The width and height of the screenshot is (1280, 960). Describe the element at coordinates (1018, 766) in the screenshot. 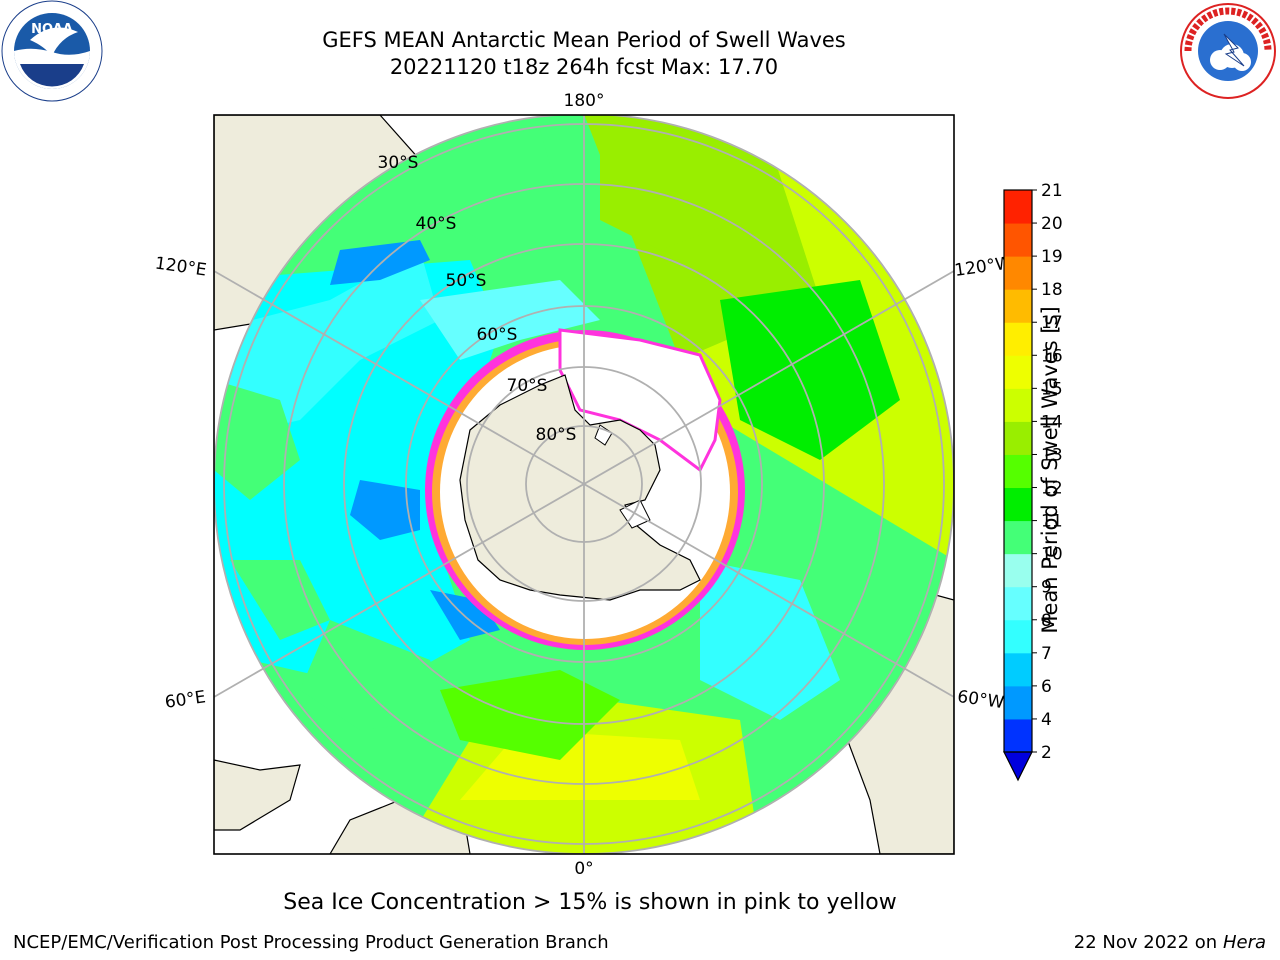

I see `colorbar-extend-arrow` at that location.